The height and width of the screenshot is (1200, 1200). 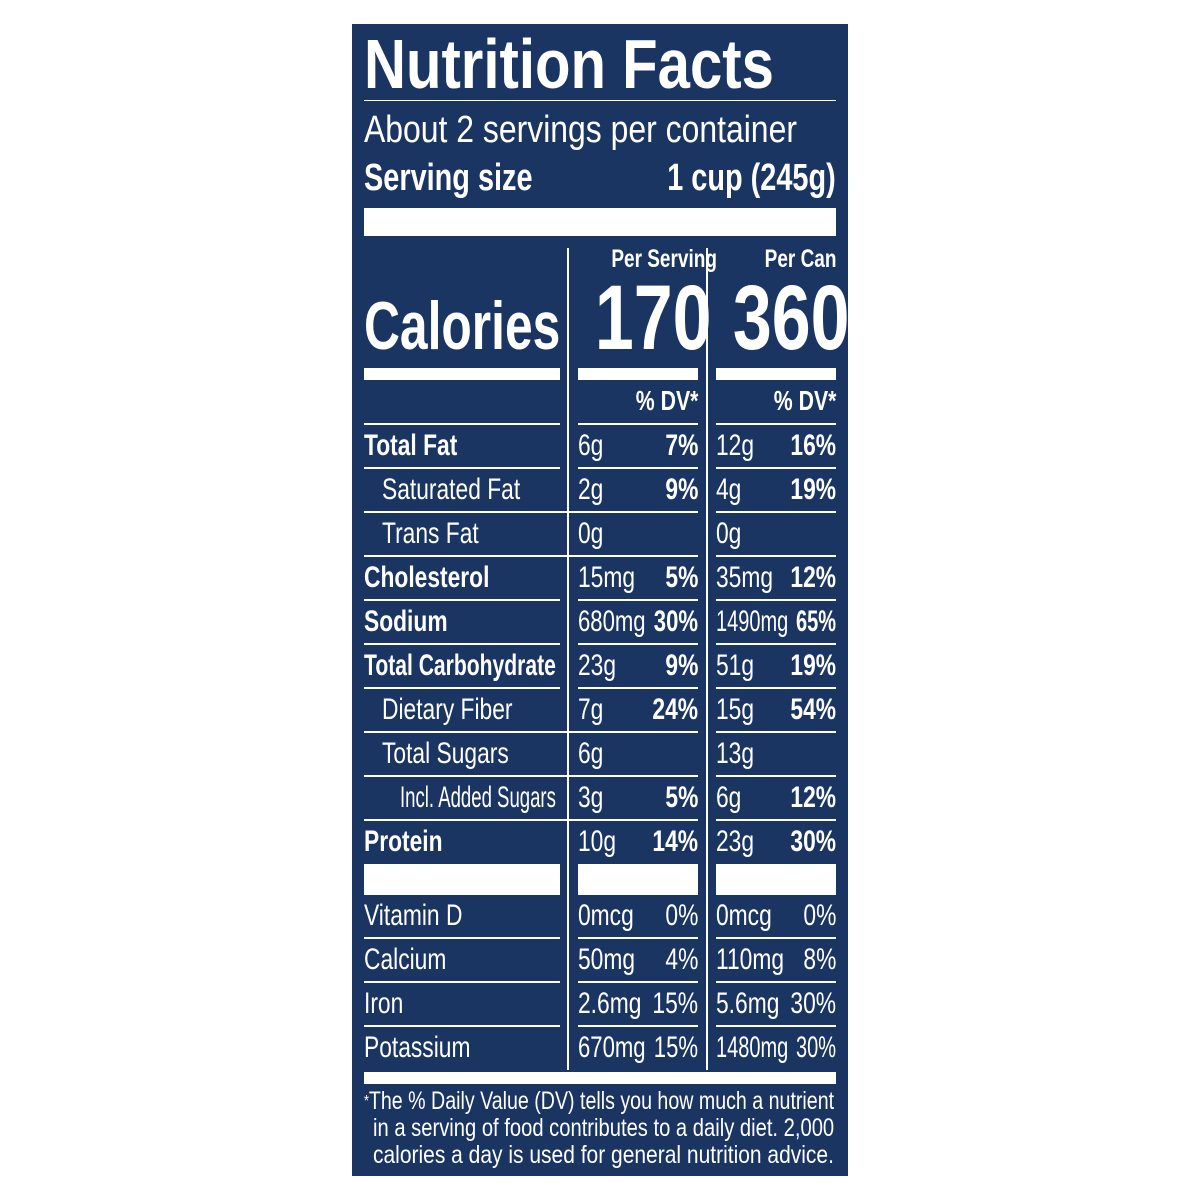 I want to click on nutrient-name-text: Iron, so click(x=384, y=1003).